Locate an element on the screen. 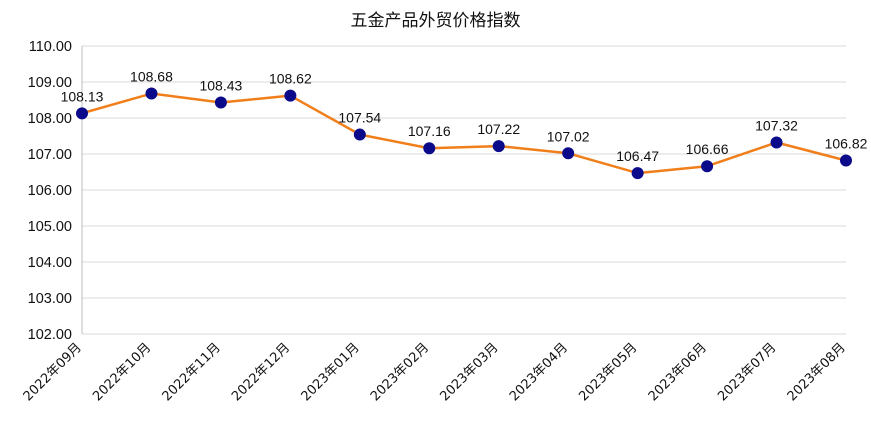 This screenshot has width=871, height=439. data-label: 107.16 is located at coordinates (429, 131).